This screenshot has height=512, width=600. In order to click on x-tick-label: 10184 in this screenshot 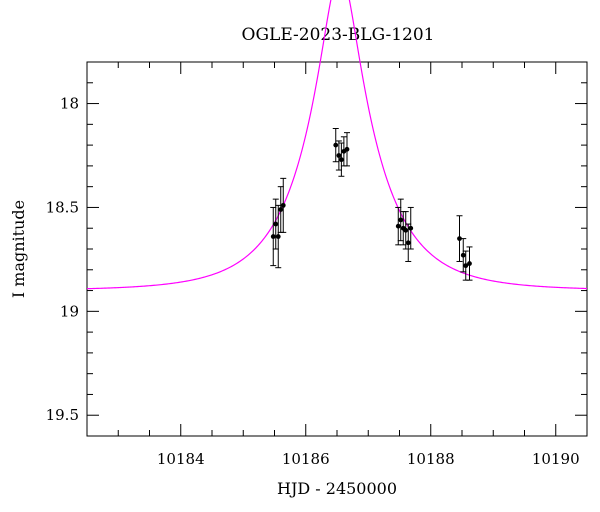, I will do `click(181, 459)`.